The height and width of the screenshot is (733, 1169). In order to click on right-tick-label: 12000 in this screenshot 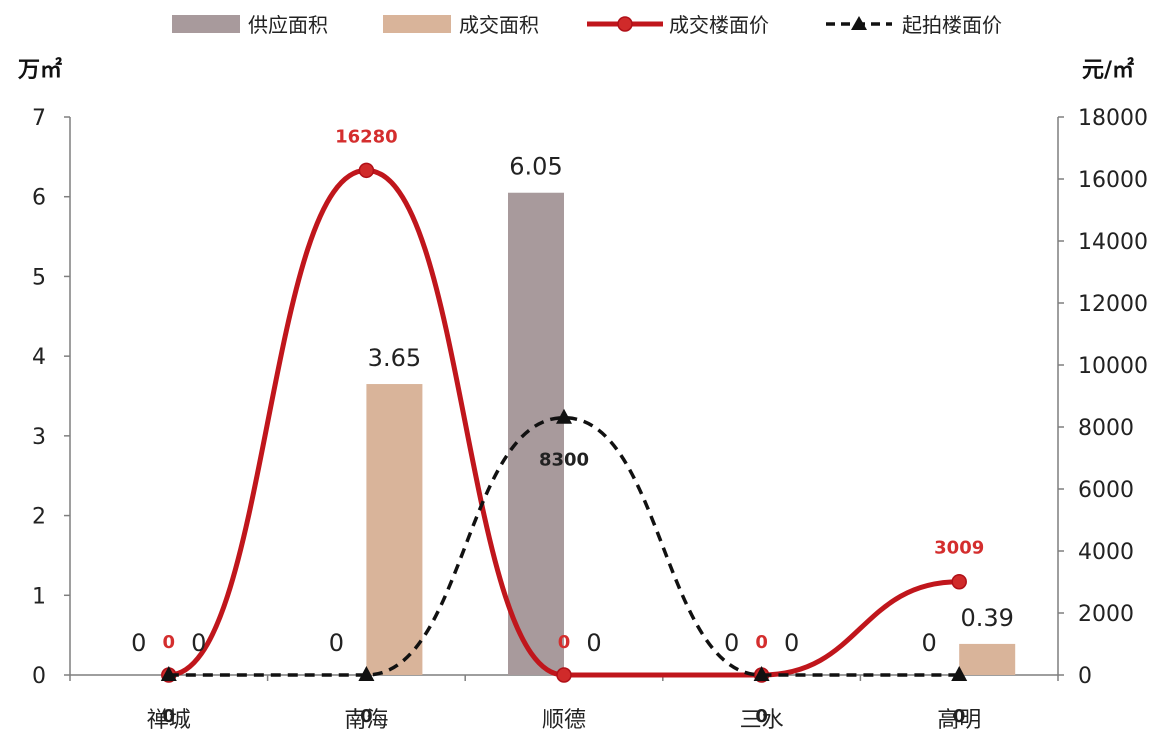, I will do `click(1113, 304)`.